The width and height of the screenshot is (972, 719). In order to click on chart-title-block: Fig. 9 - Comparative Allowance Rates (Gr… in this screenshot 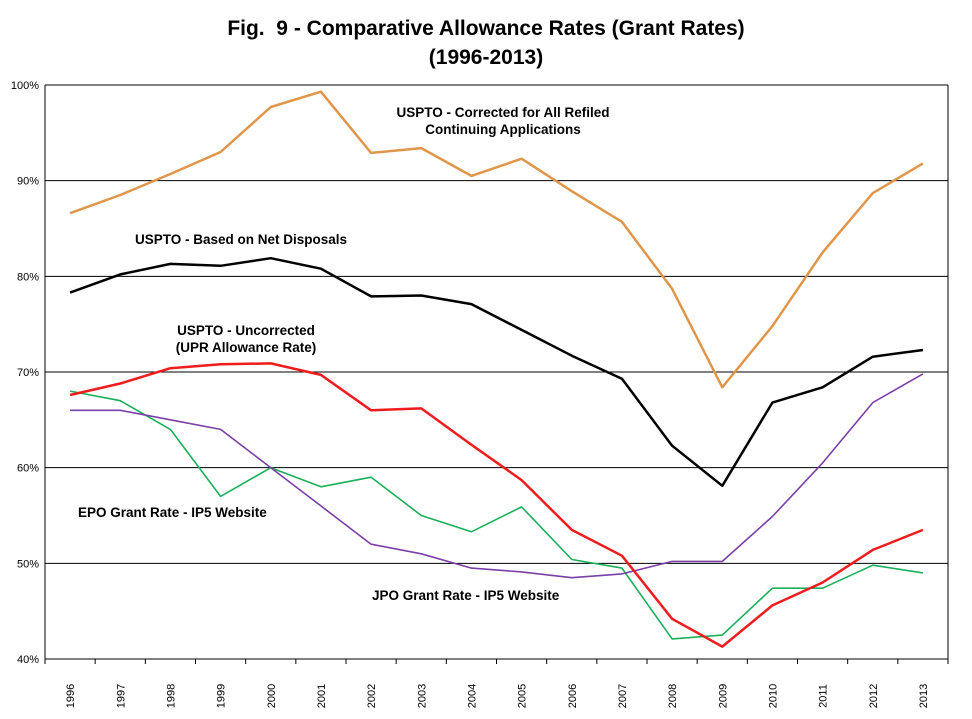, I will do `click(486, 43)`.